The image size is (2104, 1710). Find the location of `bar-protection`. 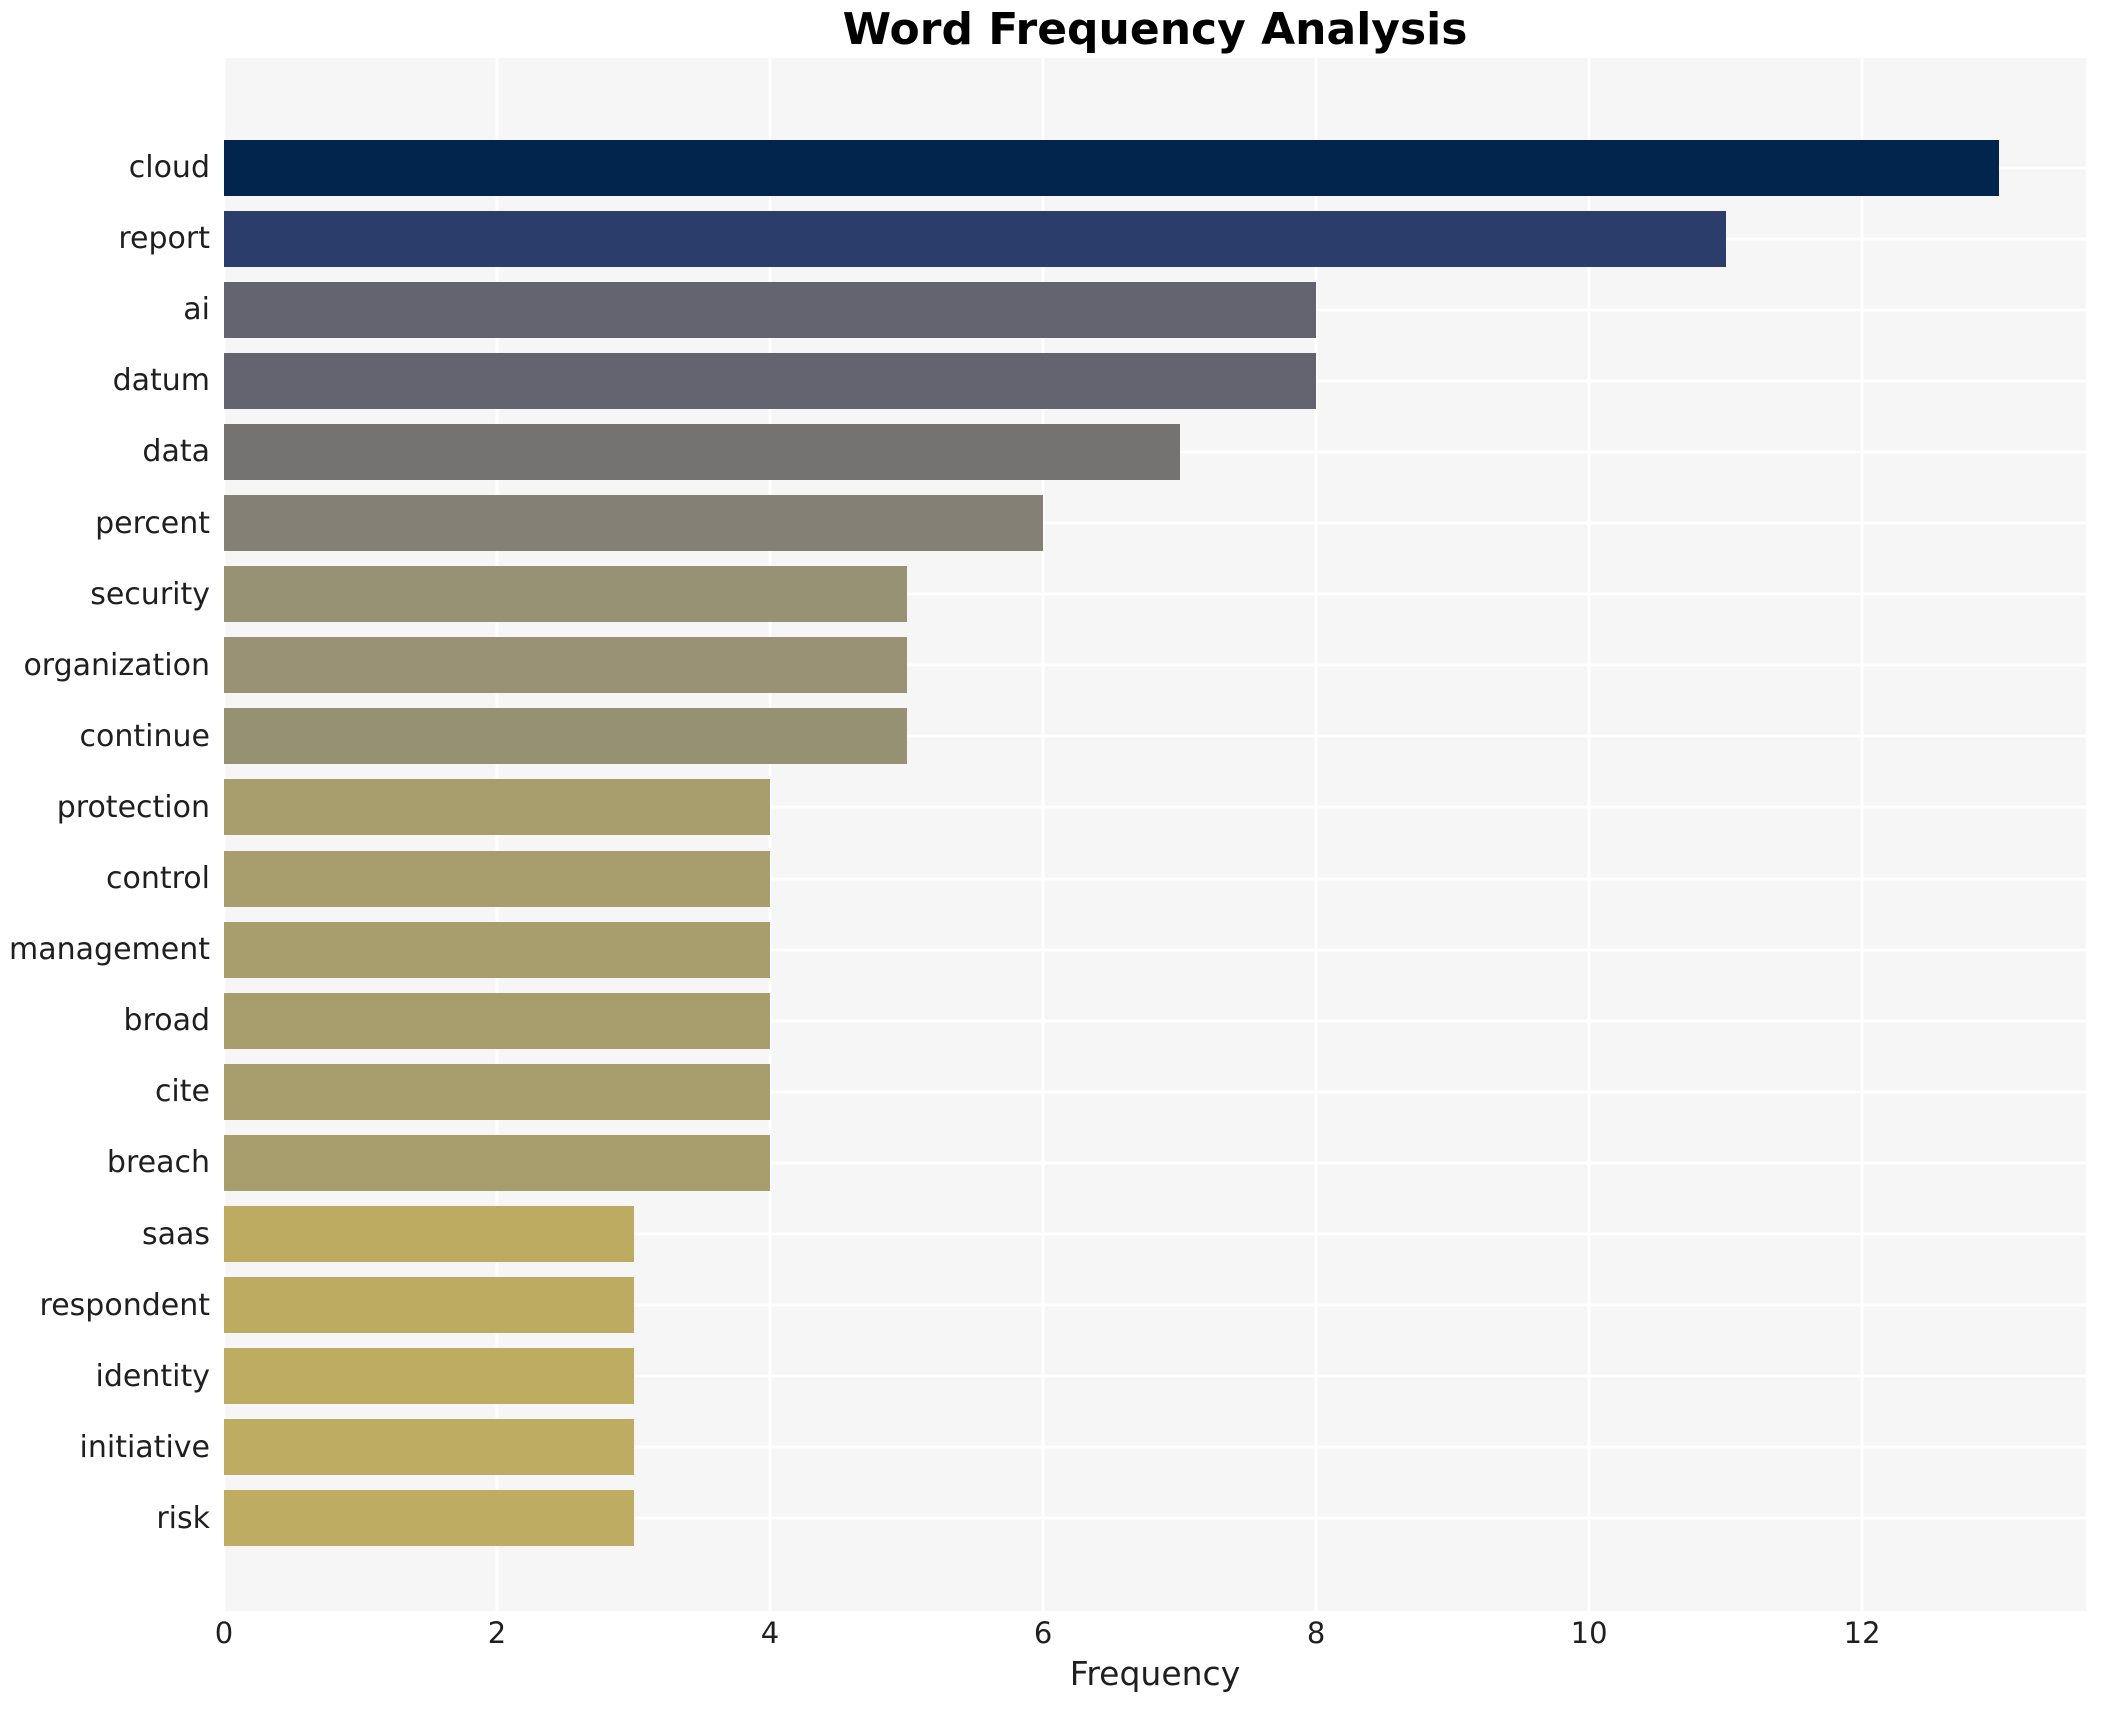

bar-protection is located at coordinates (497, 807).